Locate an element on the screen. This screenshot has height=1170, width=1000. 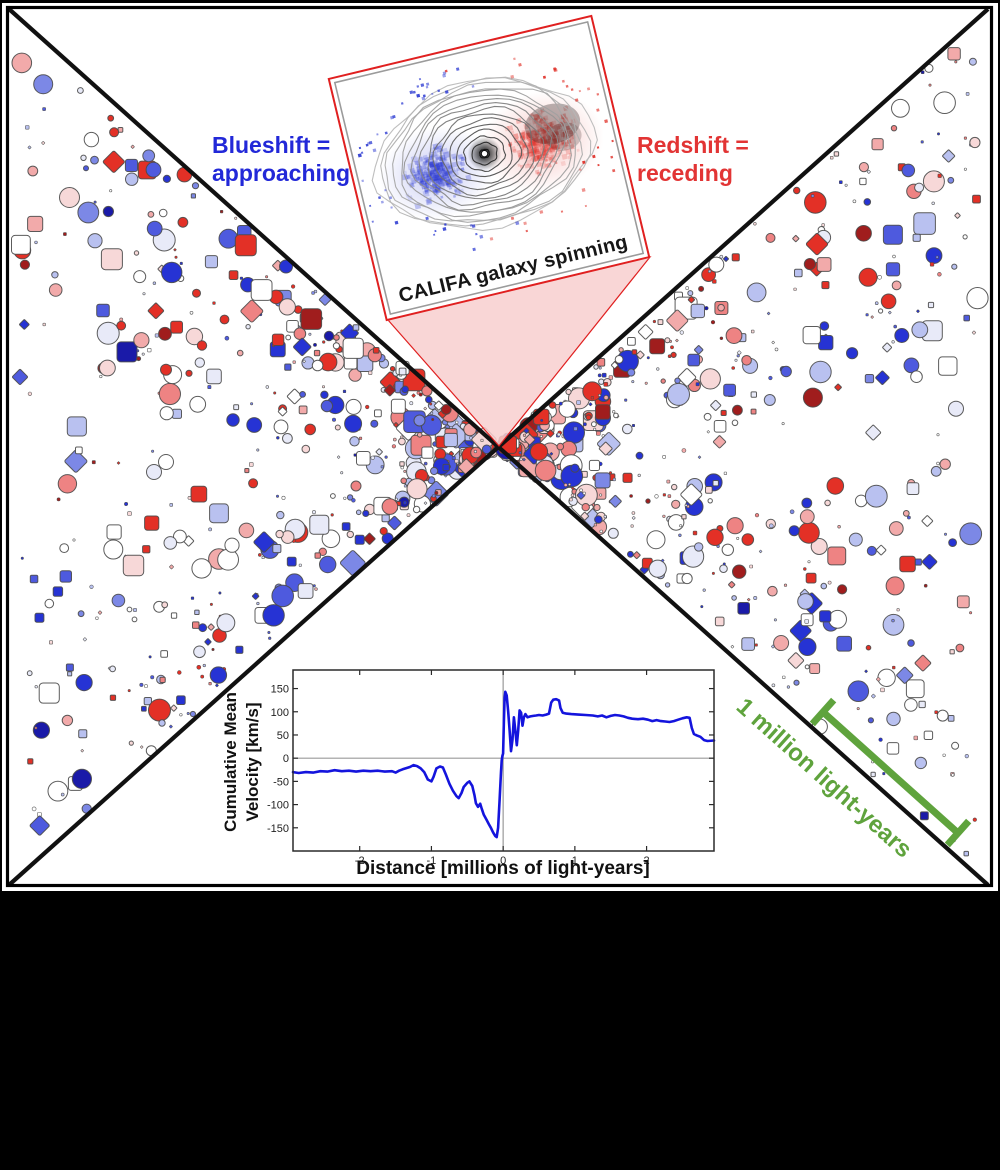
chart-ticks: -2 -1 0 1 2 150 100 50 0 -50 -100 -150 is located at coordinates (490, 768).